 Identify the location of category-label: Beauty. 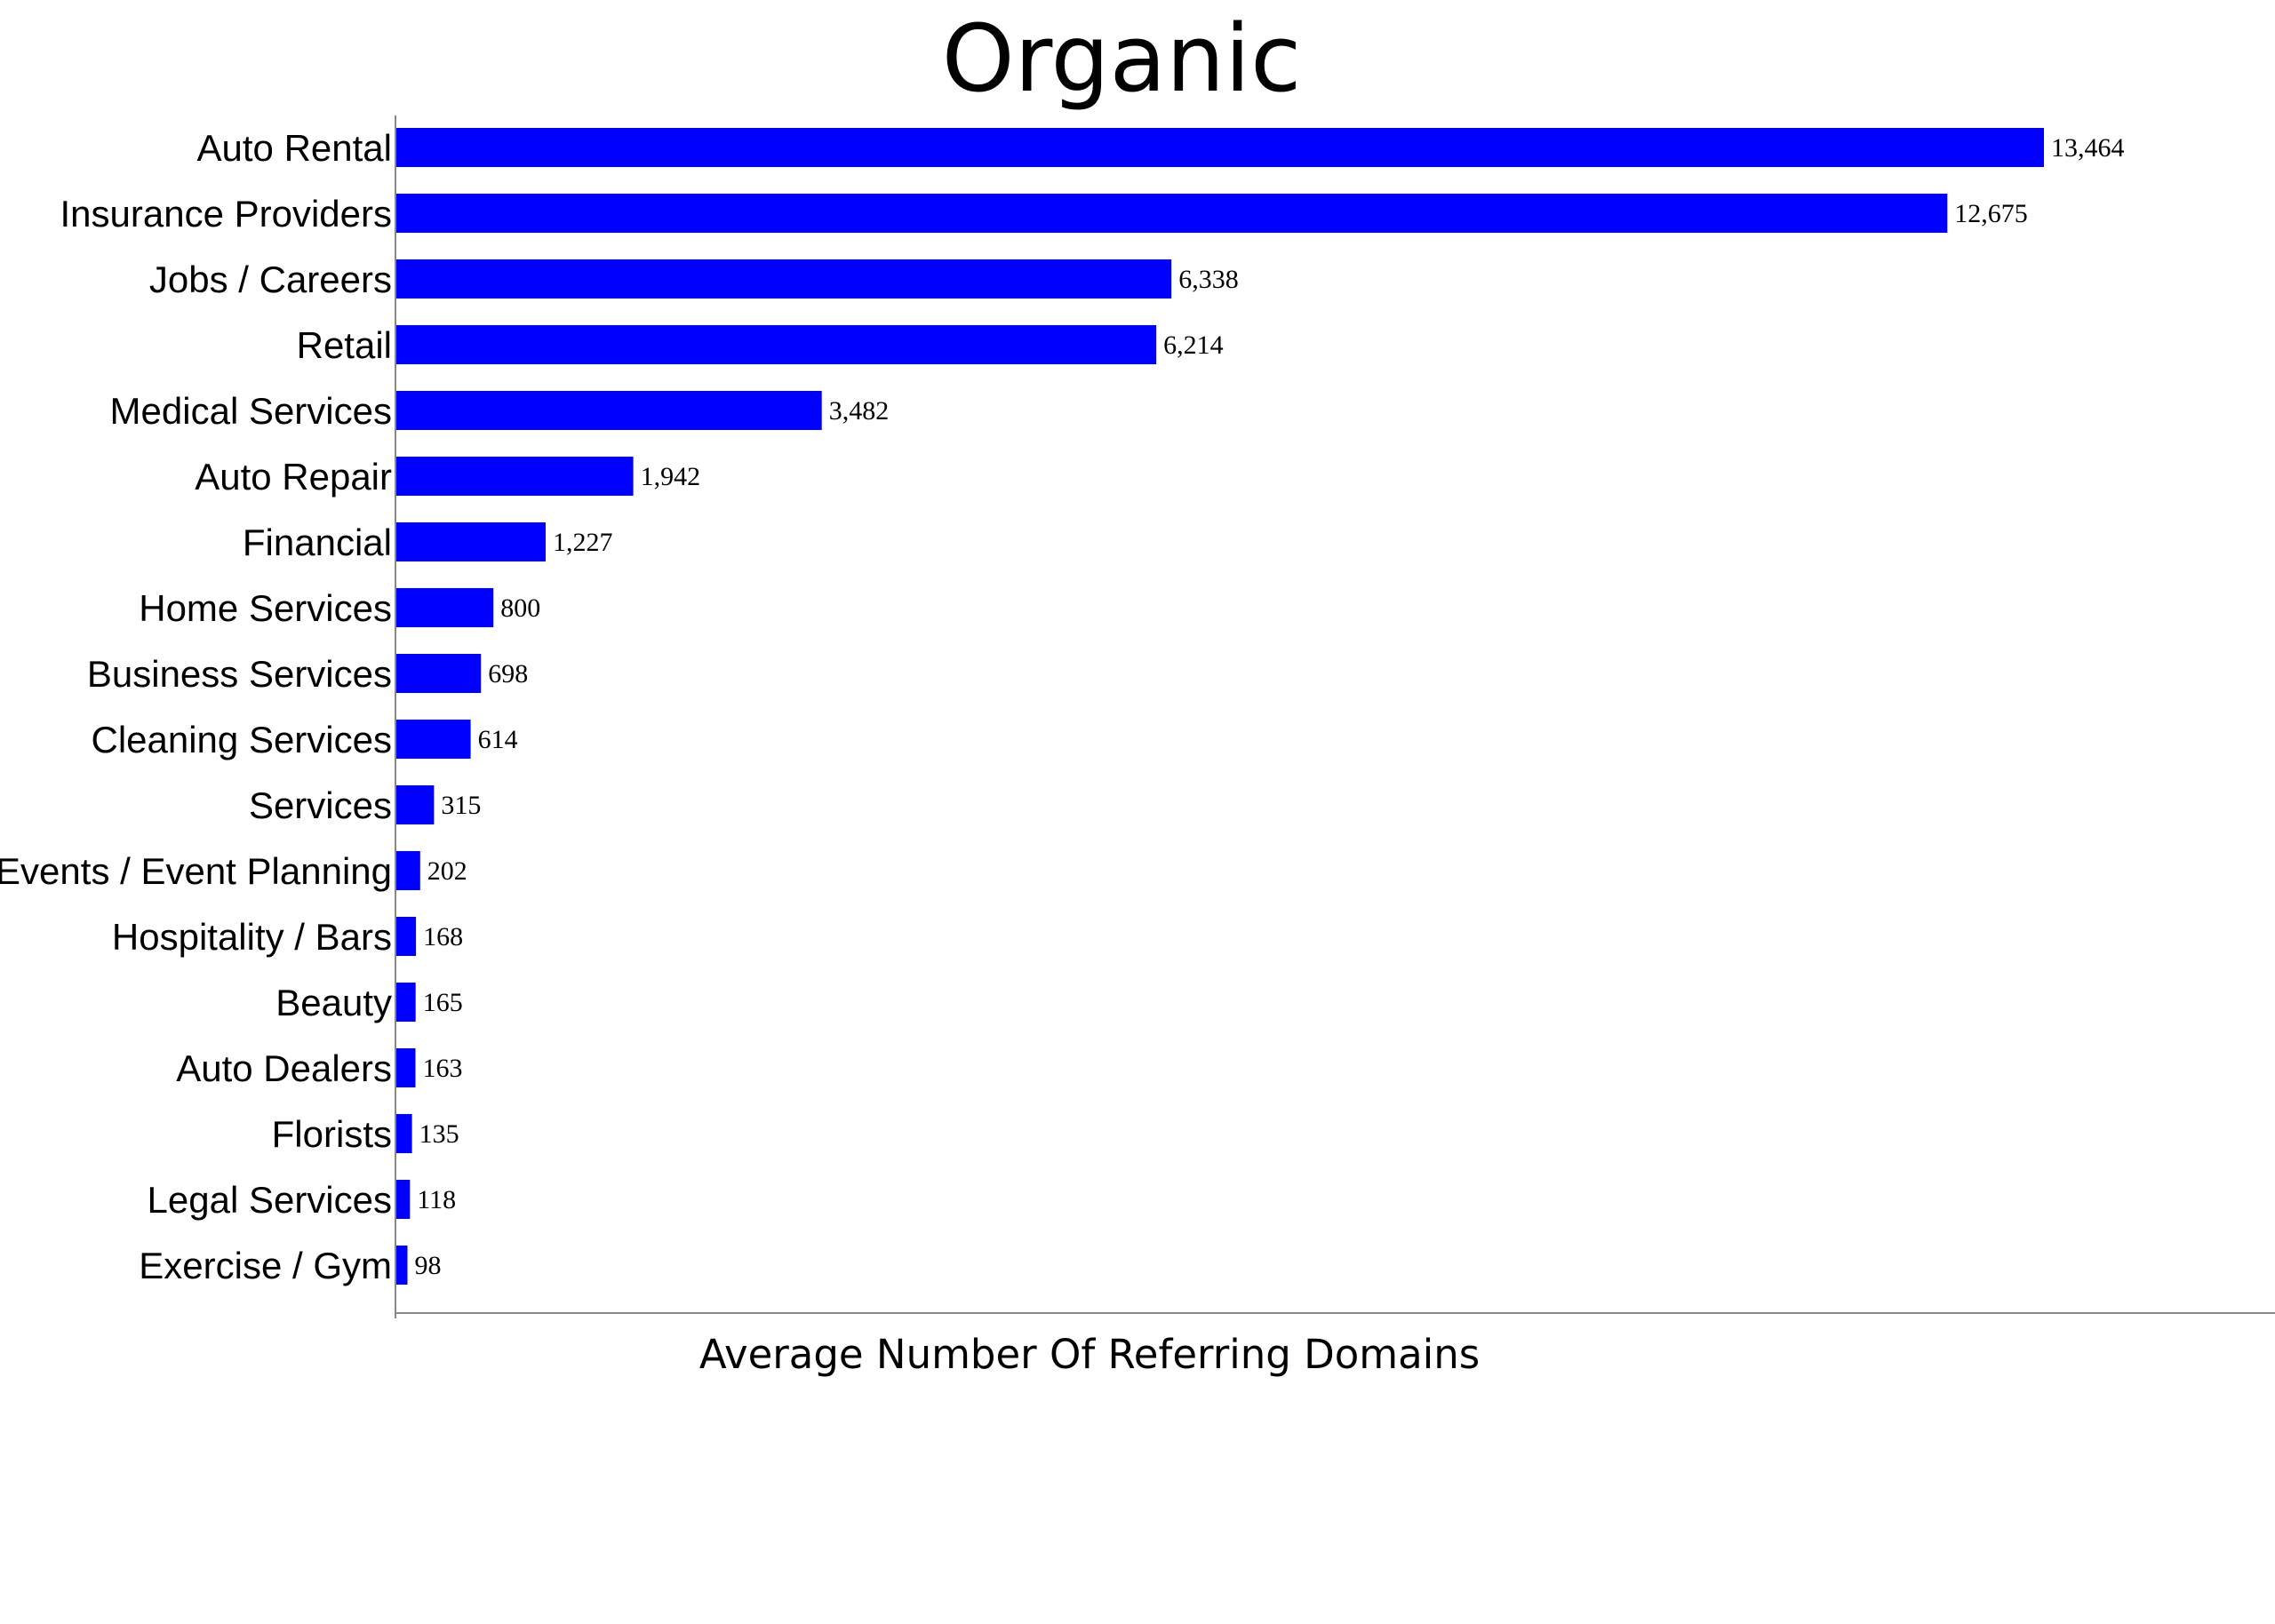
(333, 1003).